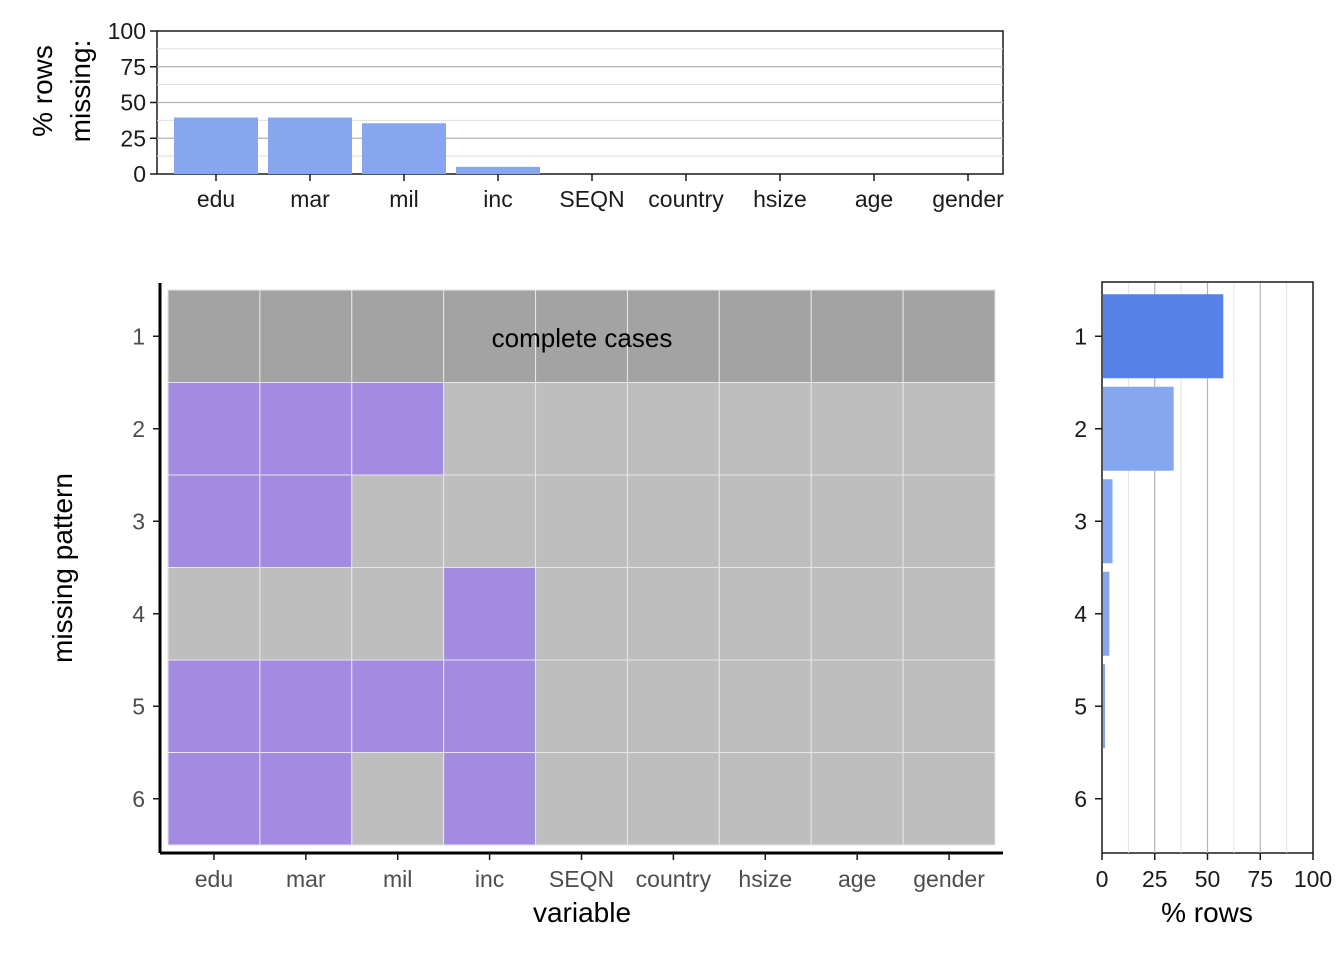  Describe the element at coordinates (489, 879) in the screenshot. I see `heatmap-x-tick-label: inc` at that location.